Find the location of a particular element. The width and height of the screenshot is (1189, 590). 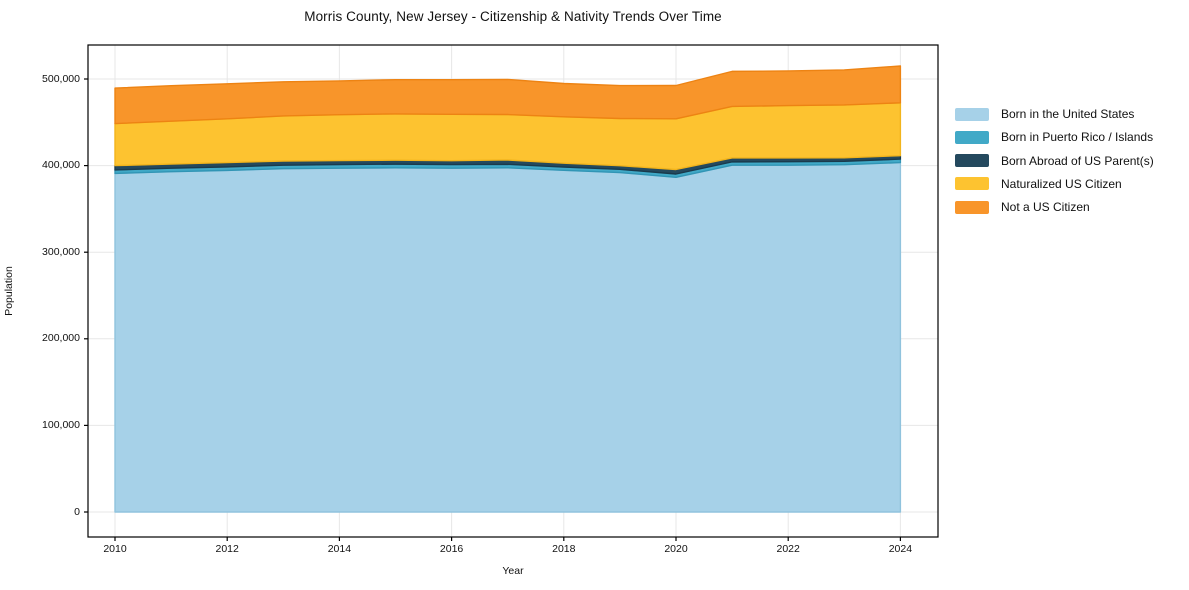

y-tick-label: 200,000 is located at coordinates (61, 338).